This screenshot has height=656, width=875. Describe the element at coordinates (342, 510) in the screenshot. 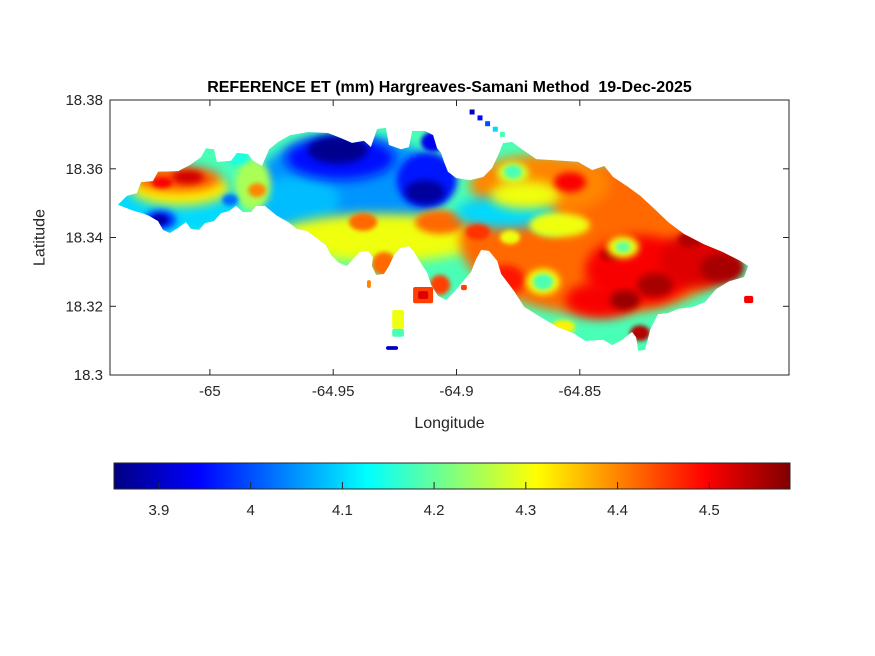

I see `colorbar-tick-label: 4.1` at that location.